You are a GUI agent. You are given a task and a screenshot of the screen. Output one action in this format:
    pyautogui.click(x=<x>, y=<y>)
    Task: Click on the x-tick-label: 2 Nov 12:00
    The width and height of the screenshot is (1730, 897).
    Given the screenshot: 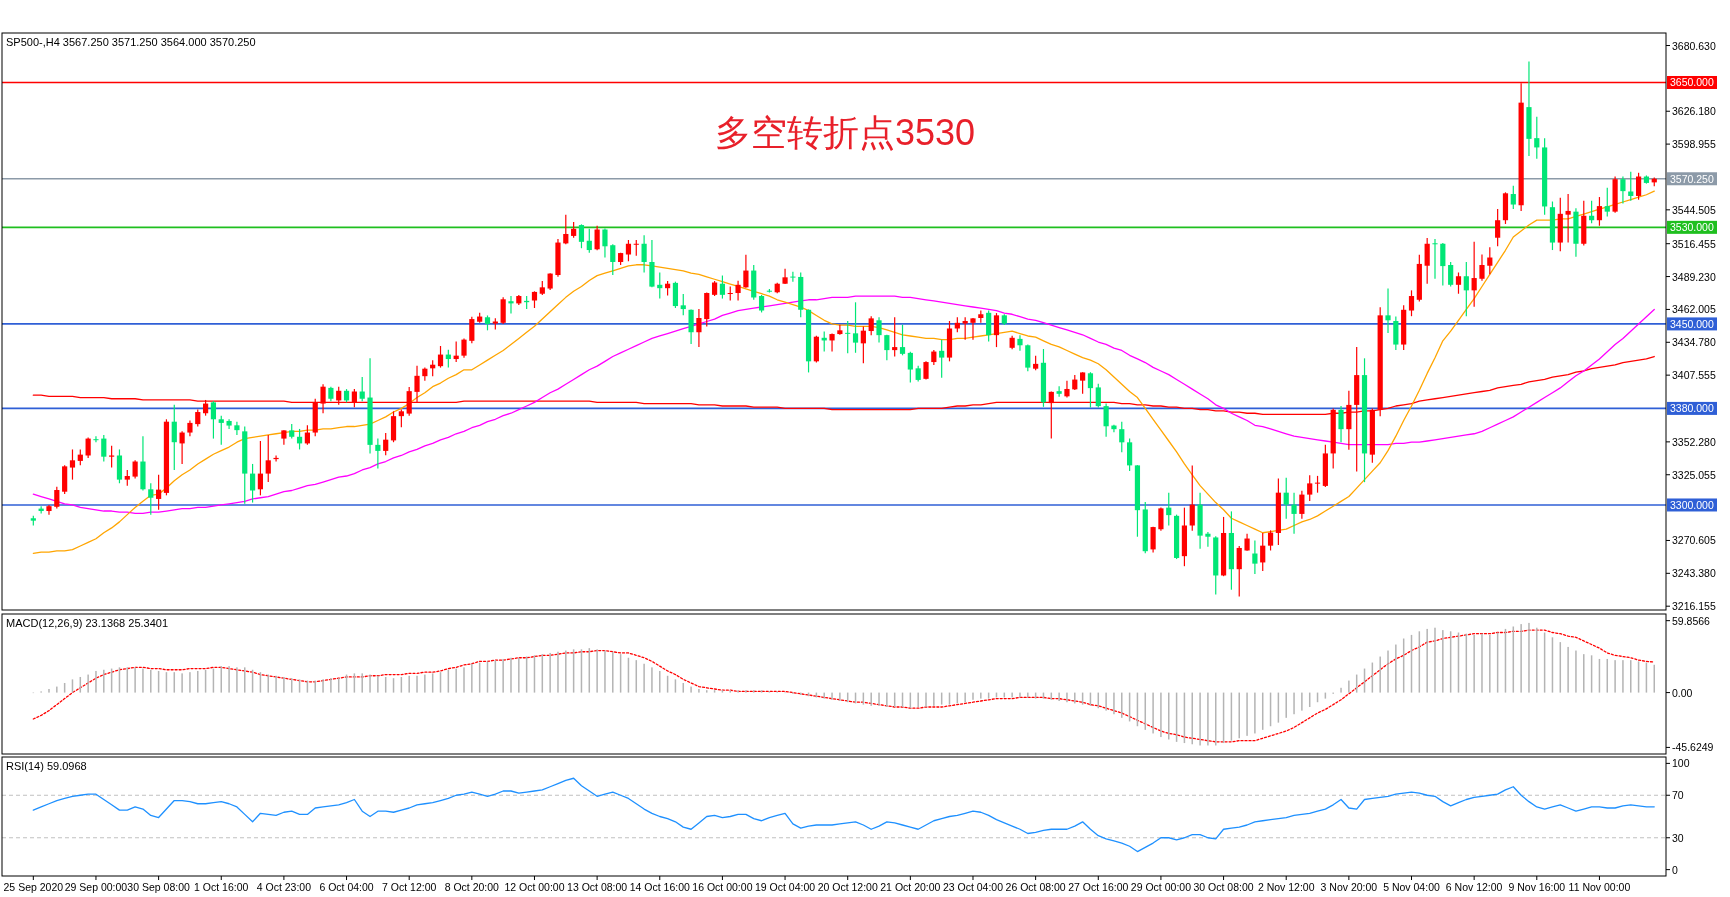 What is the action you would take?
    pyautogui.click(x=1286, y=887)
    